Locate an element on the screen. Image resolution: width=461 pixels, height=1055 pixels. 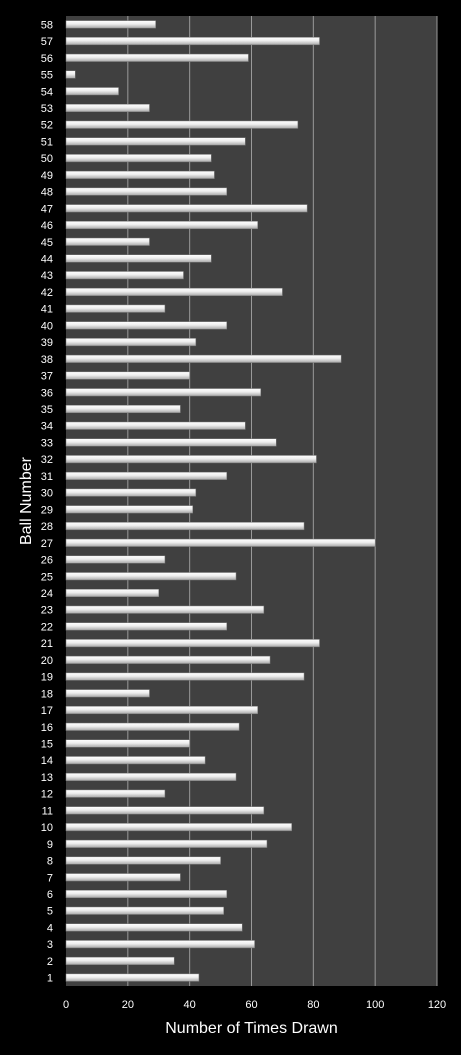
y-tick-label: 37 is located at coordinates (47, 377).